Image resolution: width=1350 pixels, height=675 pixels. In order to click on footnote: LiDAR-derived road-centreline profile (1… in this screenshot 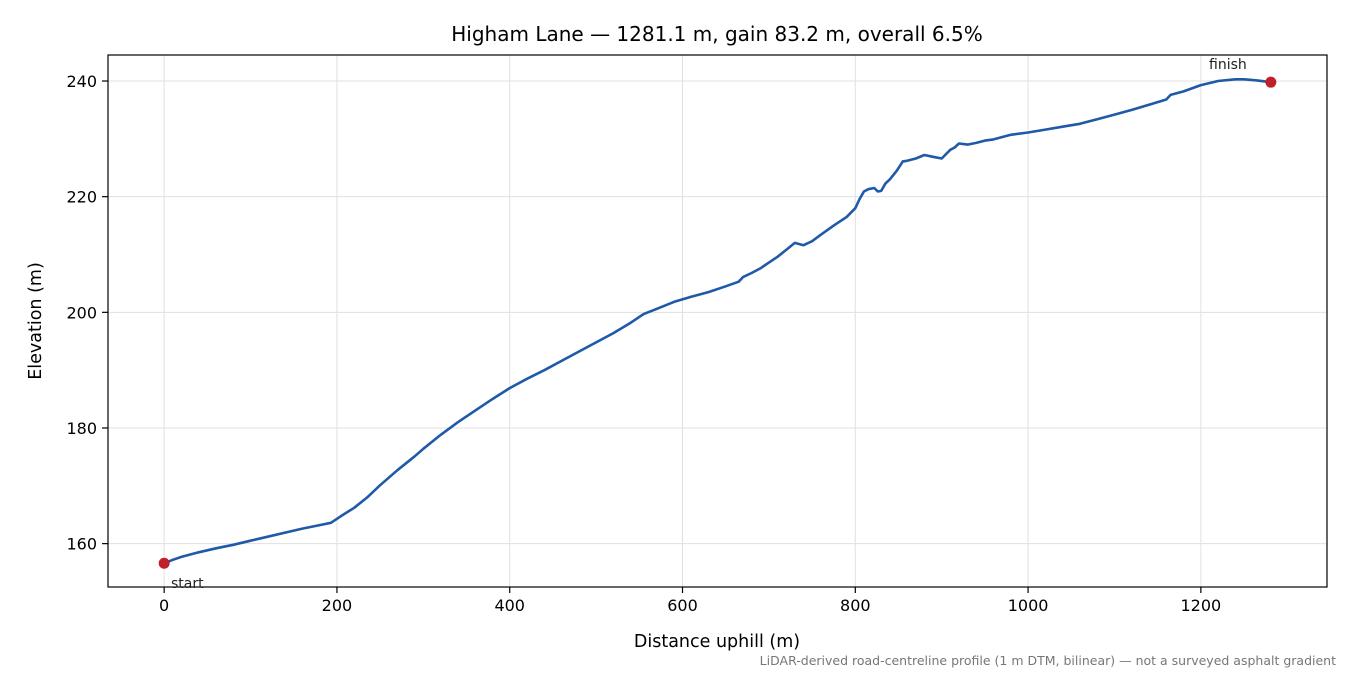, I will do `click(1048, 660)`.